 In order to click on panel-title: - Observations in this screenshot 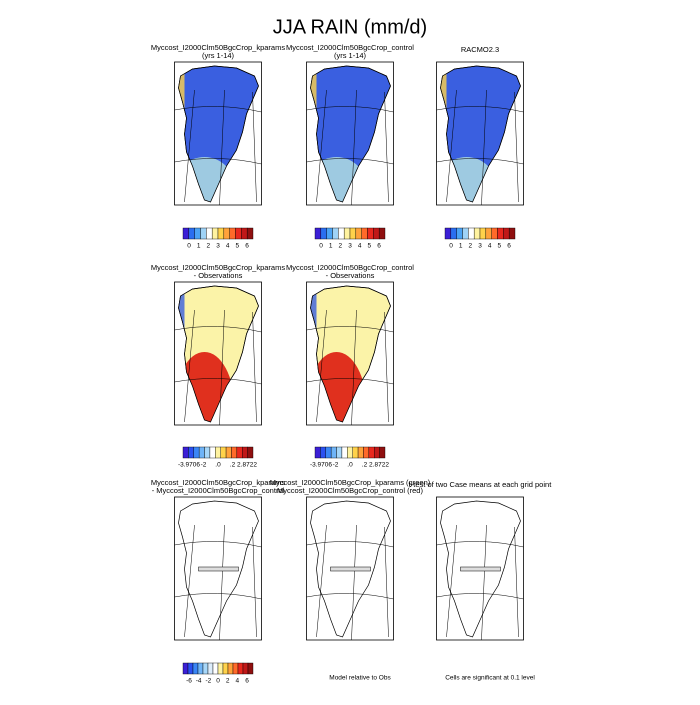, I will do `click(218, 275)`.